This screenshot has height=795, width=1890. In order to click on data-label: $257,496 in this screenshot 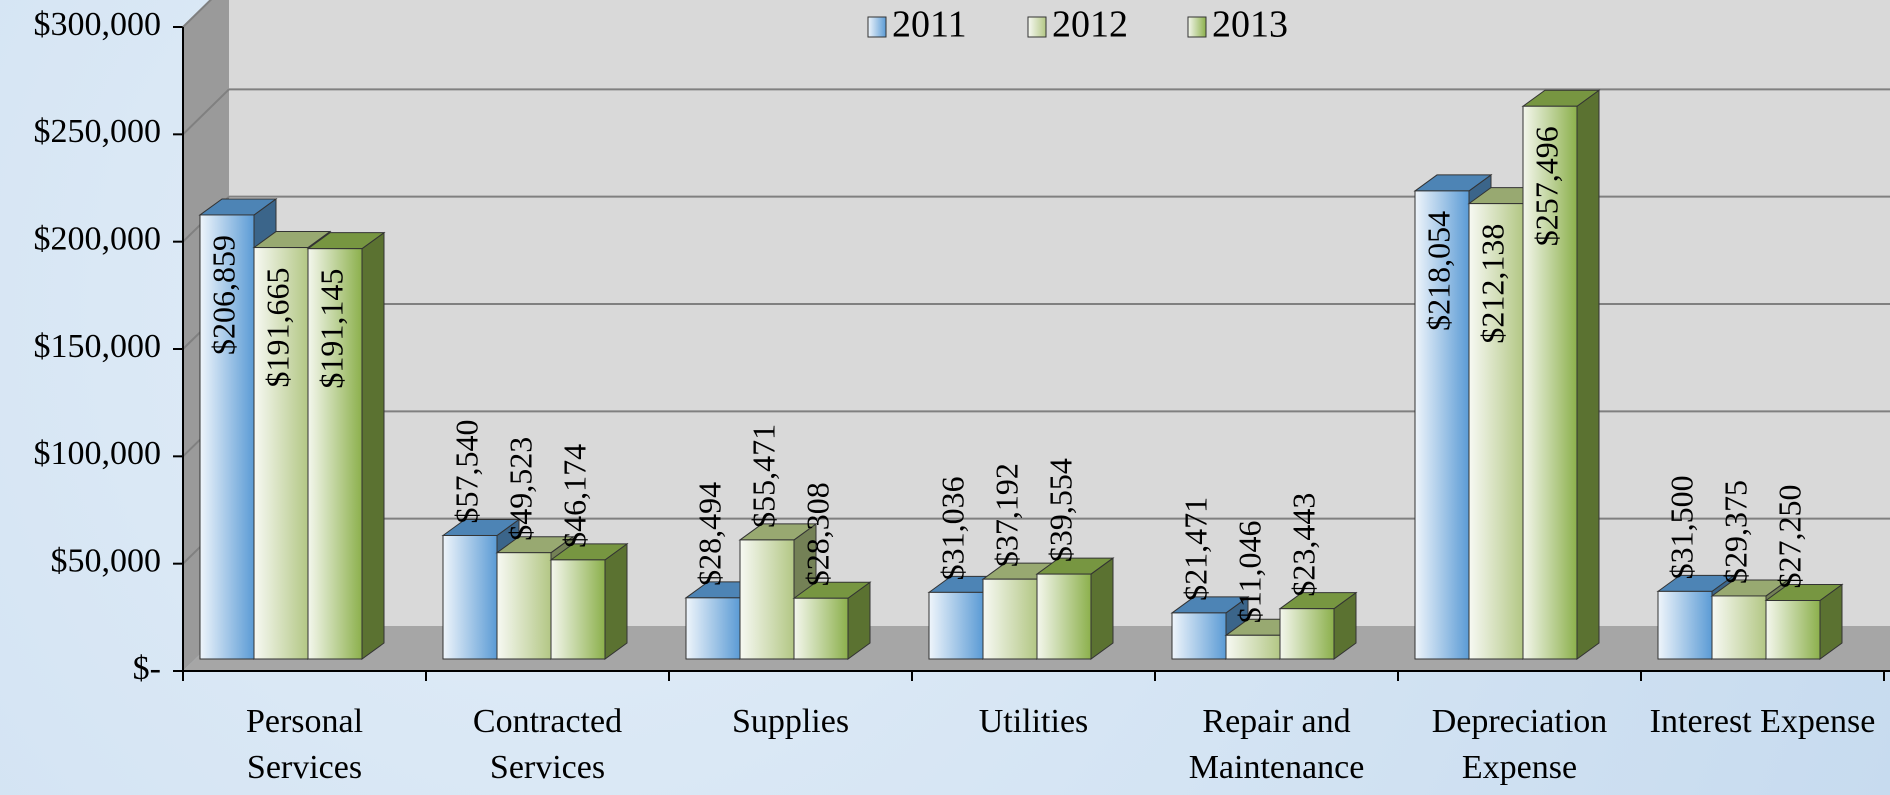, I will do `click(1546, 186)`.